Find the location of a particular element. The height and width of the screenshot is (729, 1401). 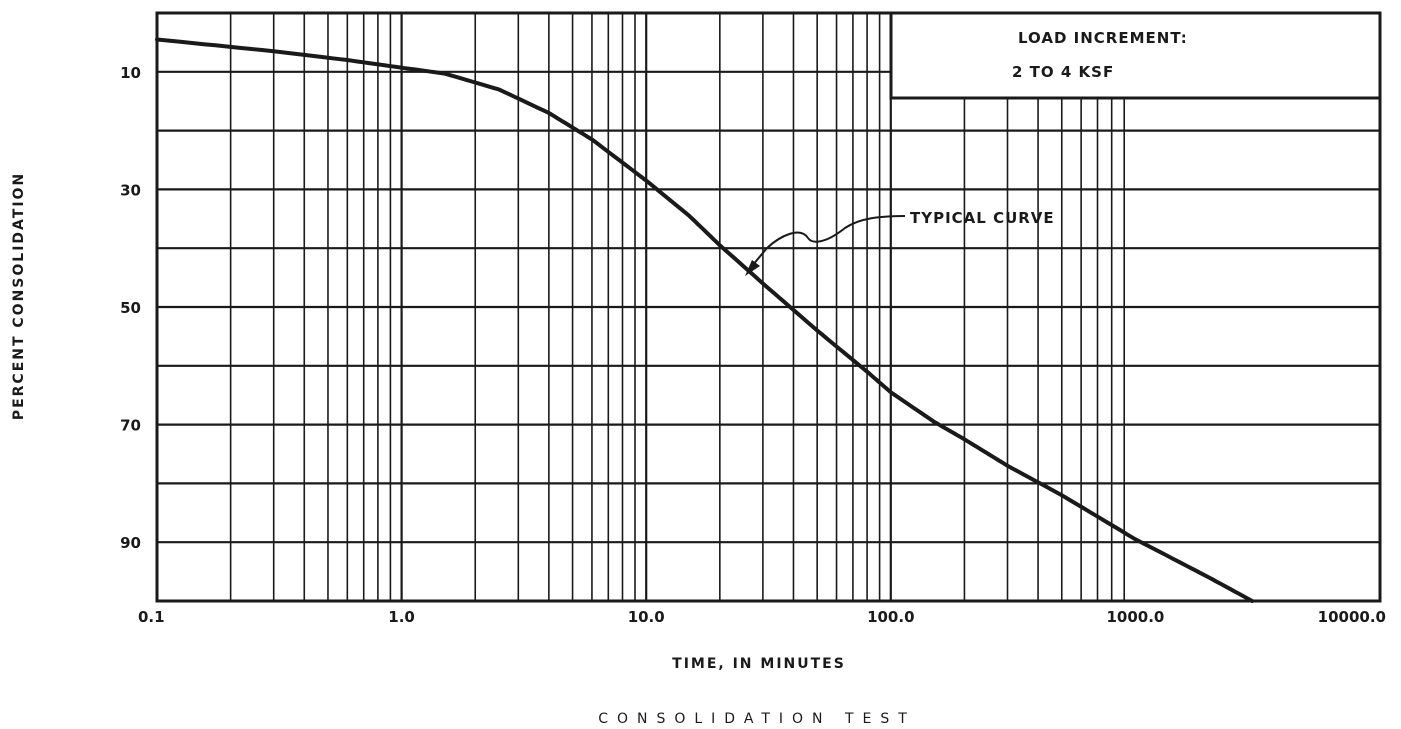

y-tick-label: 90 is located at coordinates (130, 543).